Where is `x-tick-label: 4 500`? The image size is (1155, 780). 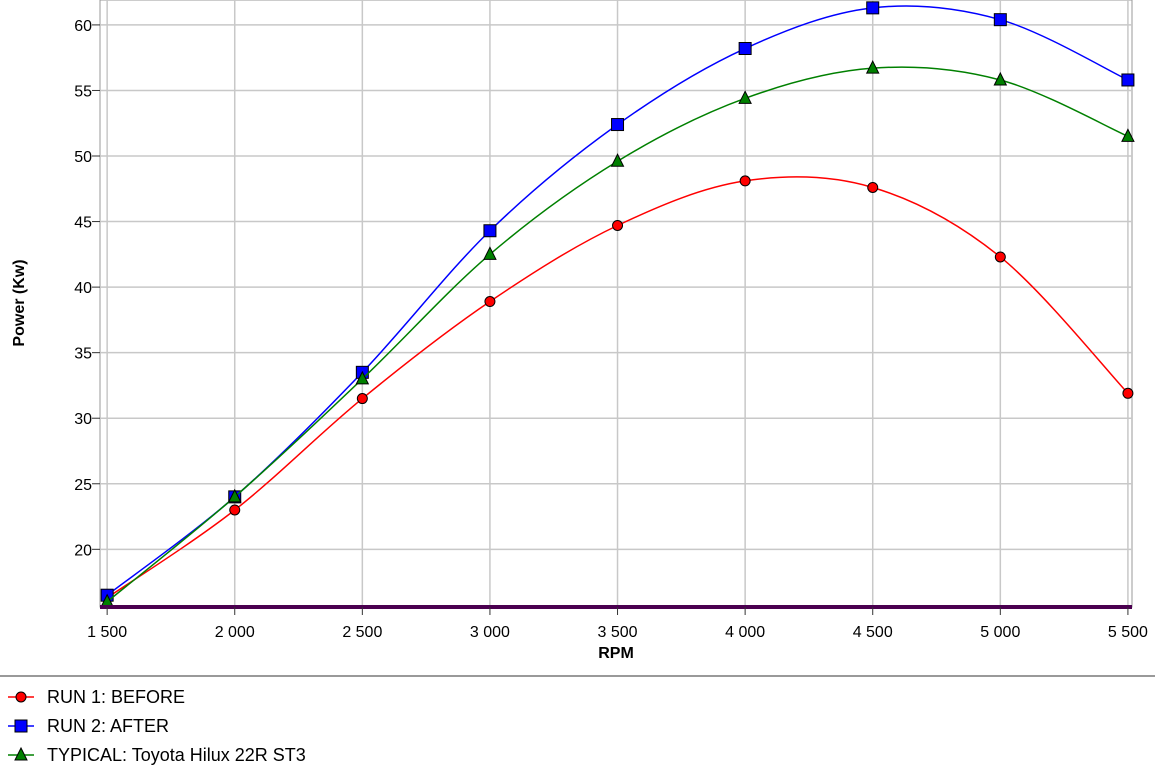
x-tick-label: 4 500 is located at coordinates (873, 632).